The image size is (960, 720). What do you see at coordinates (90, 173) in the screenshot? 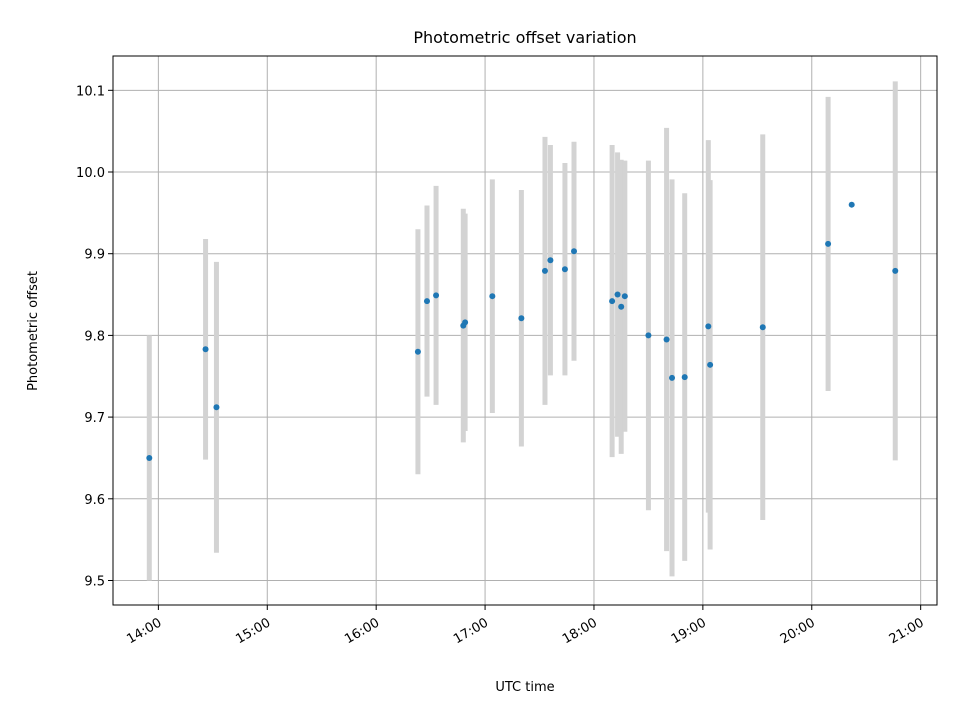
I see `y-tick-label: 10.0` at bounding box center [90, 173].